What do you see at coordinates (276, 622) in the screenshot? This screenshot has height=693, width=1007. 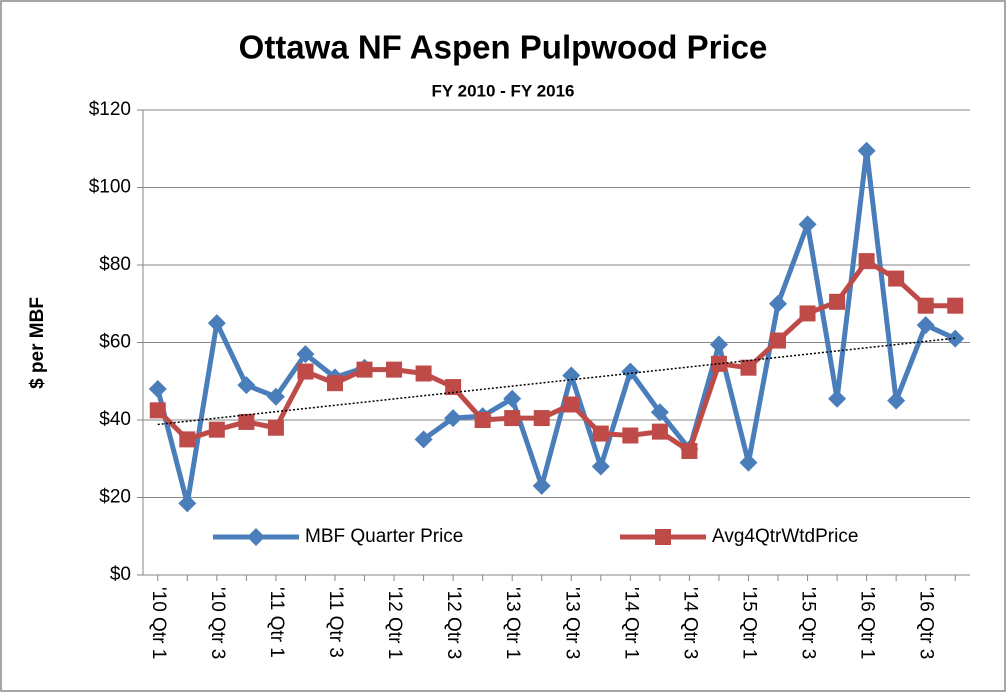 I see `x-tick-label: '11 Qtr 1` at bounding box center [276, 622].